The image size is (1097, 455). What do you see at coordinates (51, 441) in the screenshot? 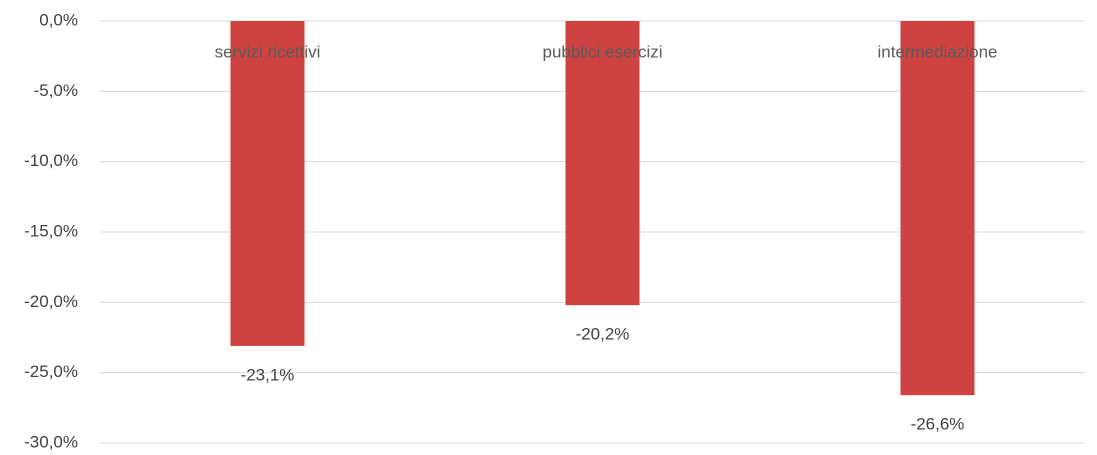
I see `y-tick-label: -30,0%` at bounding box center [51, 441].